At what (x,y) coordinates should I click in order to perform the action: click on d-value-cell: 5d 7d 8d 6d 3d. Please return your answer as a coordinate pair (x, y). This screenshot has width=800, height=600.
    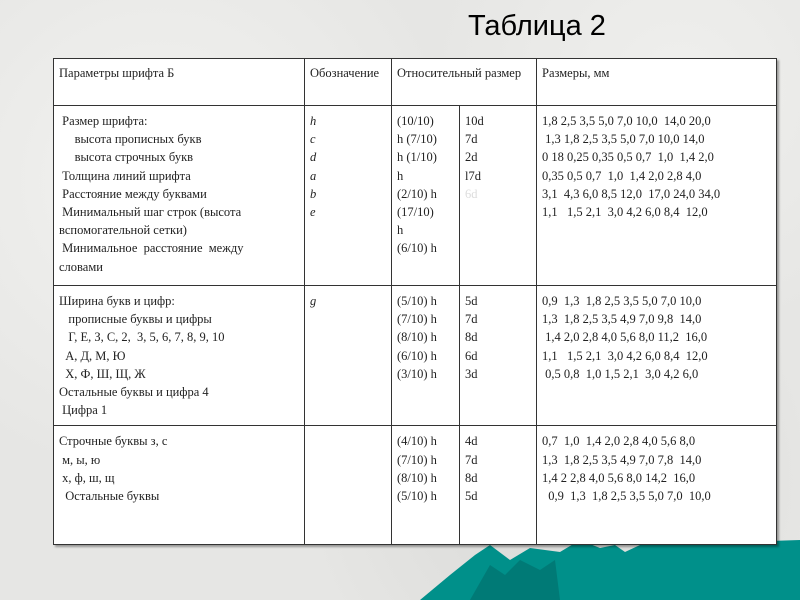
    Looking at the image, I should click on (498, 355).